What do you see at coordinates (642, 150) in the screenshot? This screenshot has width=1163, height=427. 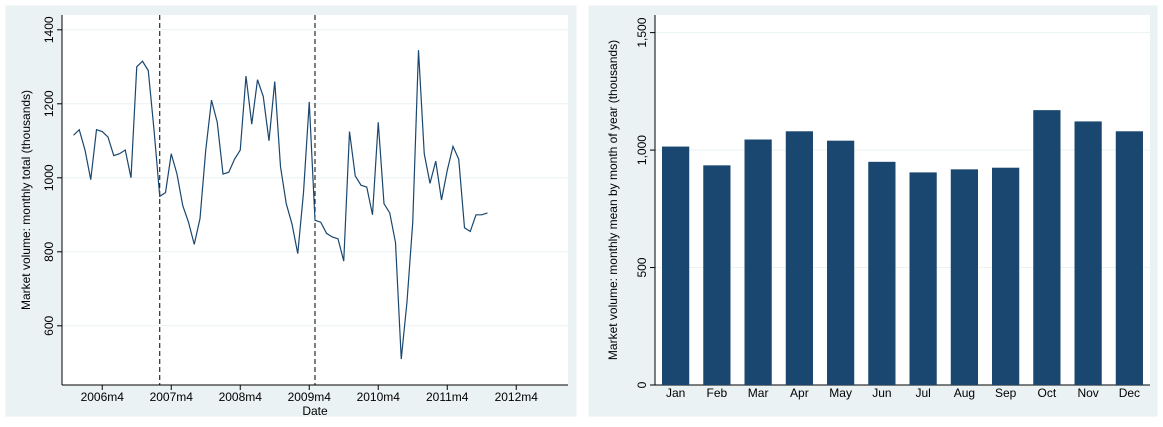 I see `y-tick-label: 1,000` at bounding box center [642, 150].